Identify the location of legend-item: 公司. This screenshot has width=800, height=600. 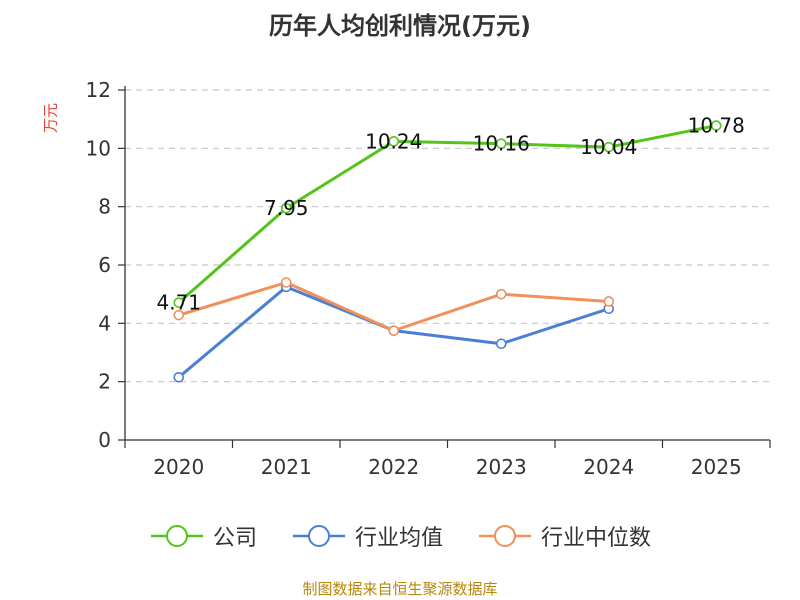
(203, 536).